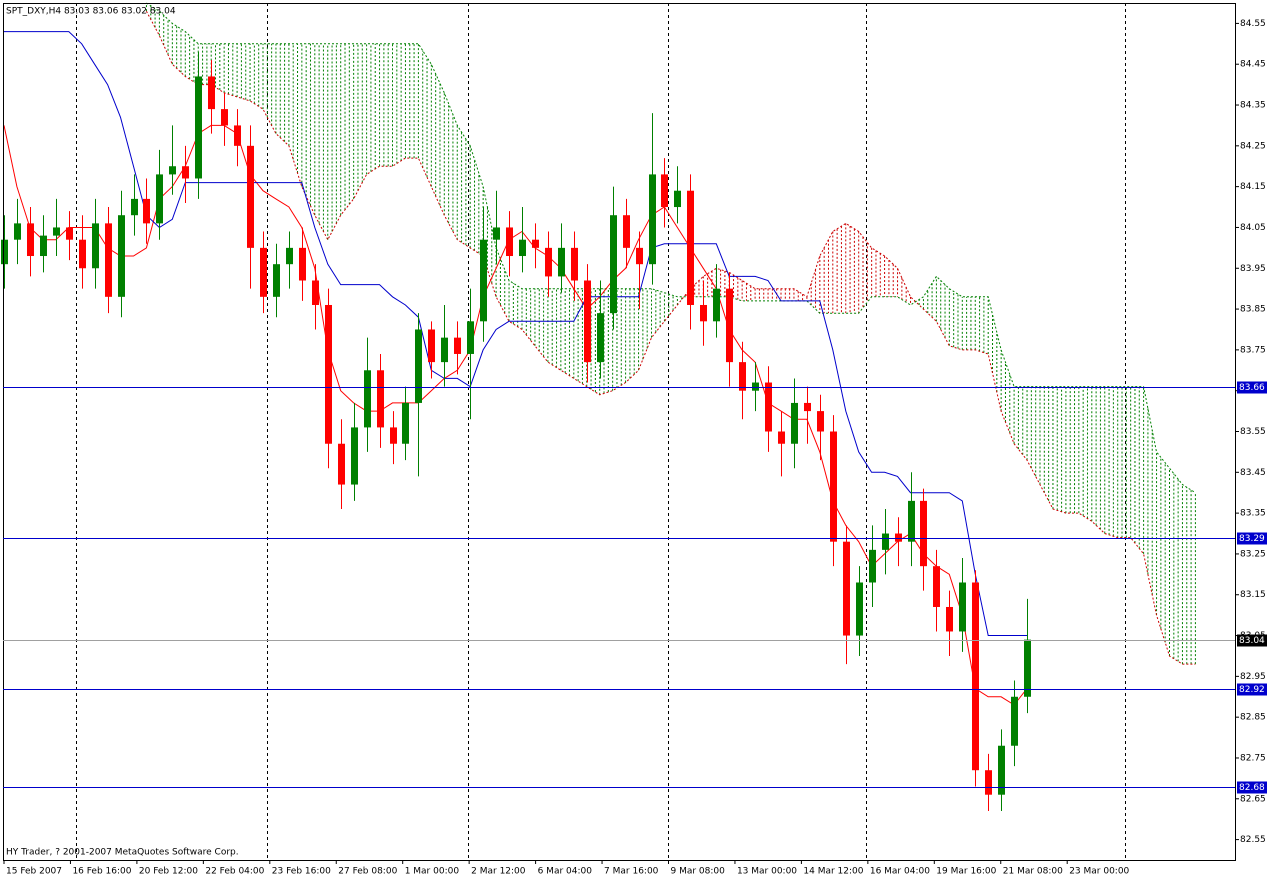  I want to click on level-label: 83.29, so click(1252, 539).